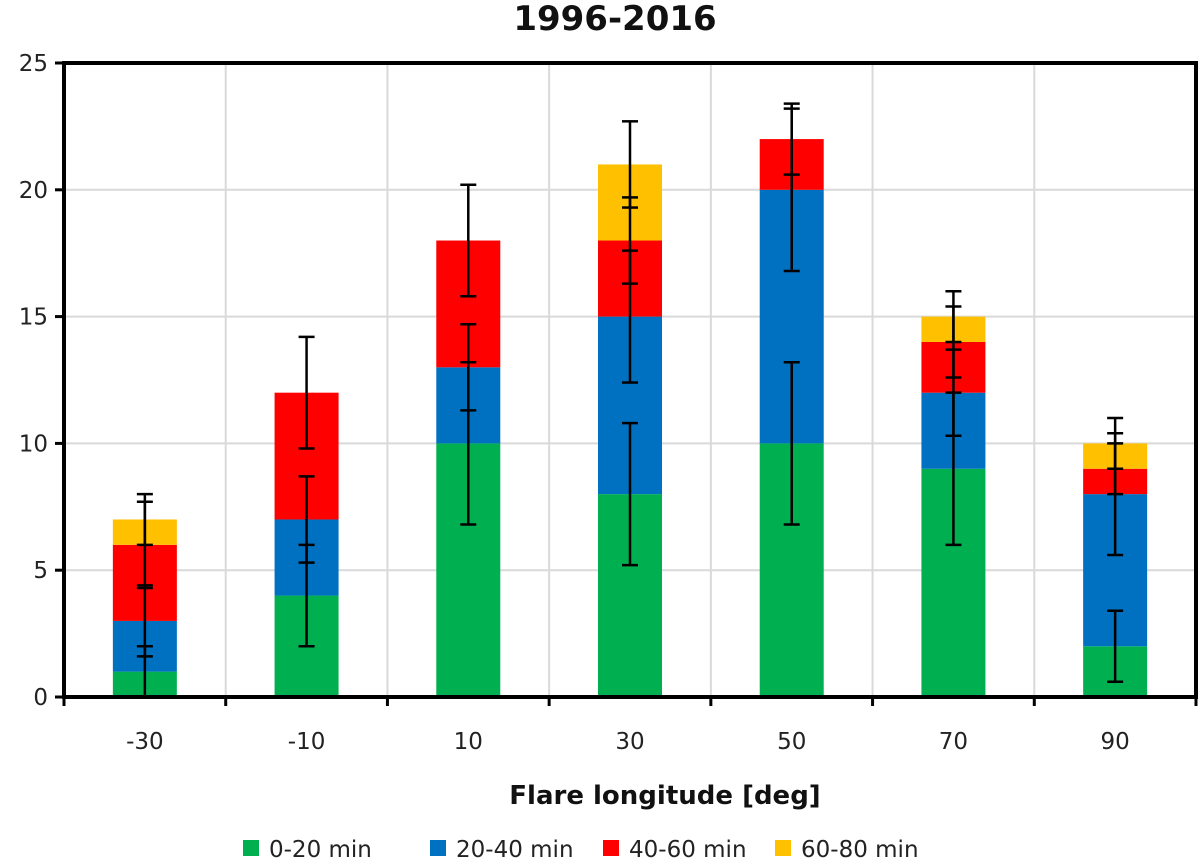  I want to click on x-tick-label: -30, so click(145, 742).